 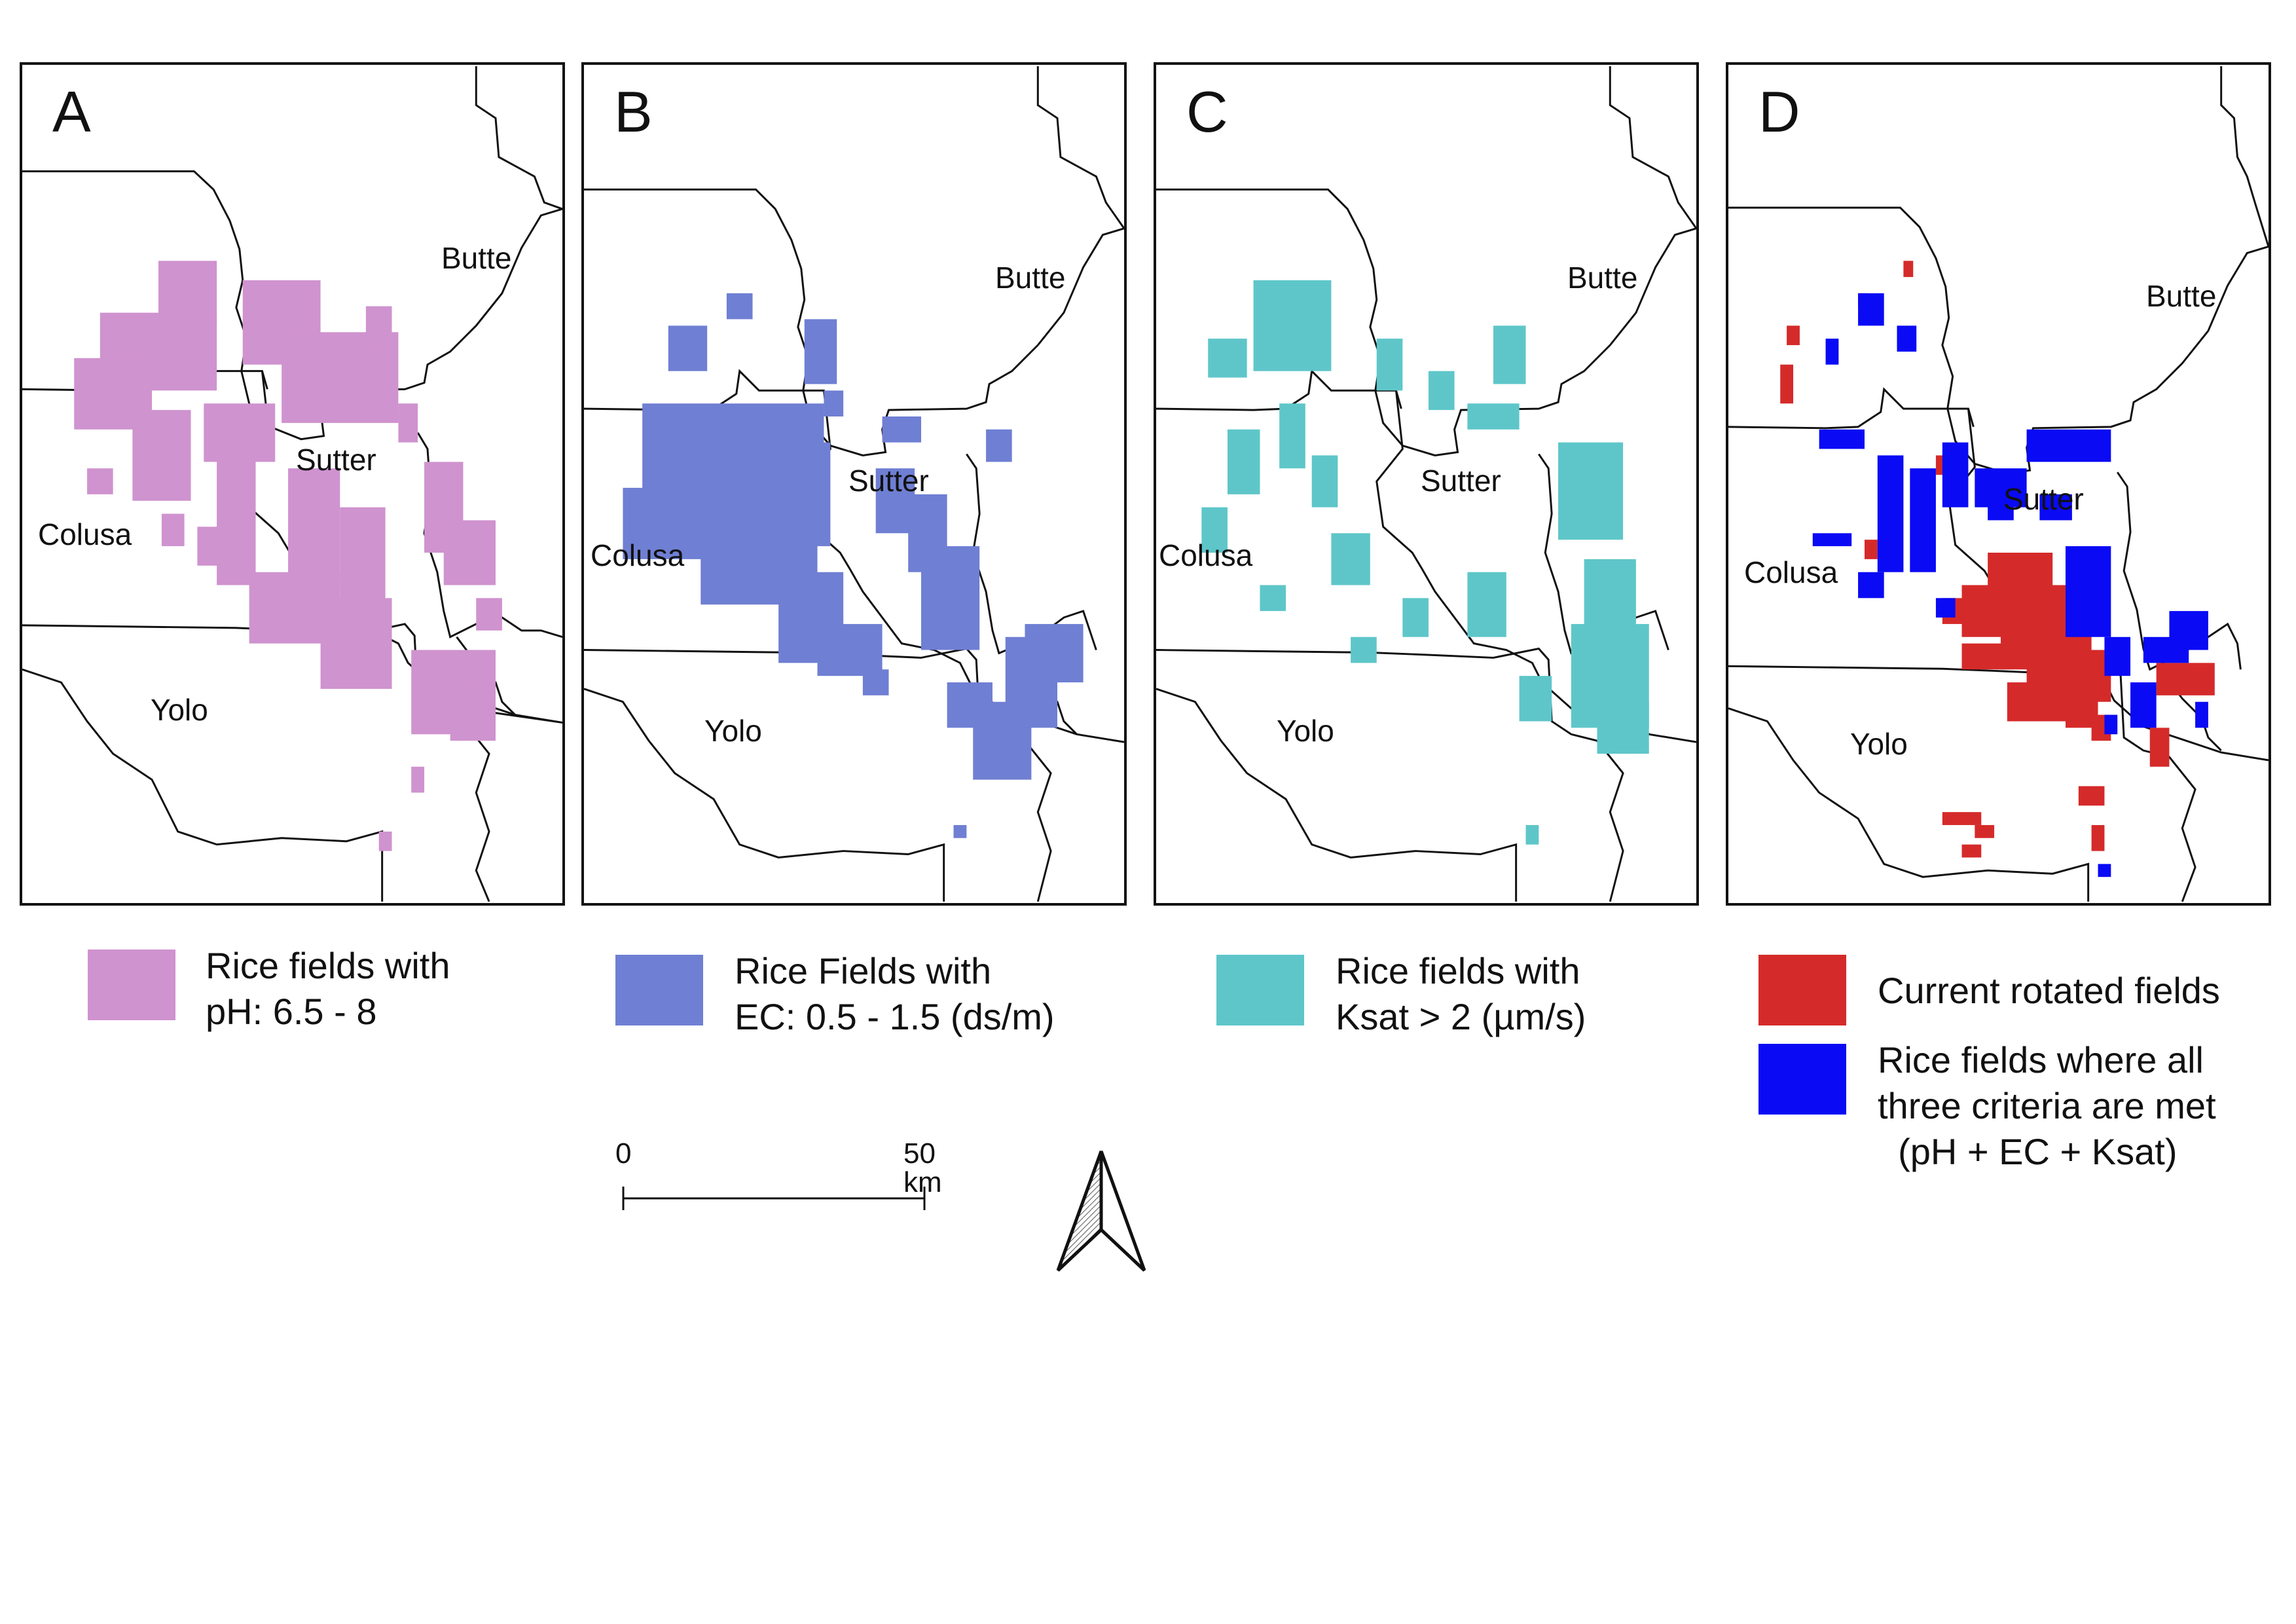 I want to click on map-a-svg, so click(x=292, y=484).